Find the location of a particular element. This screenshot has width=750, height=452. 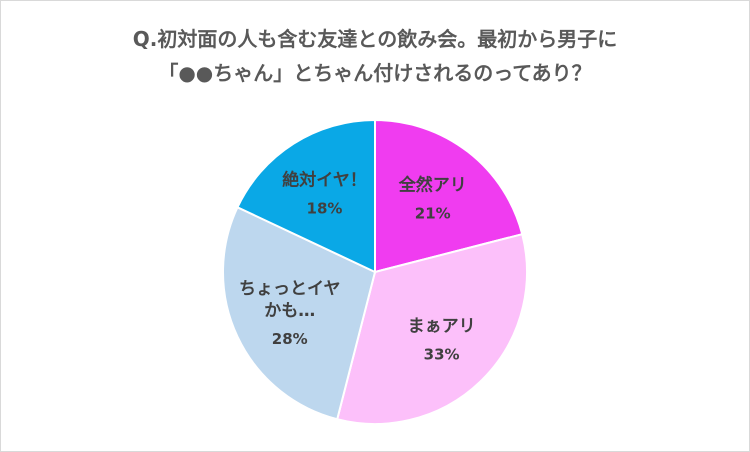

slice-value-3: 18% is located at coordinates (325, 208).